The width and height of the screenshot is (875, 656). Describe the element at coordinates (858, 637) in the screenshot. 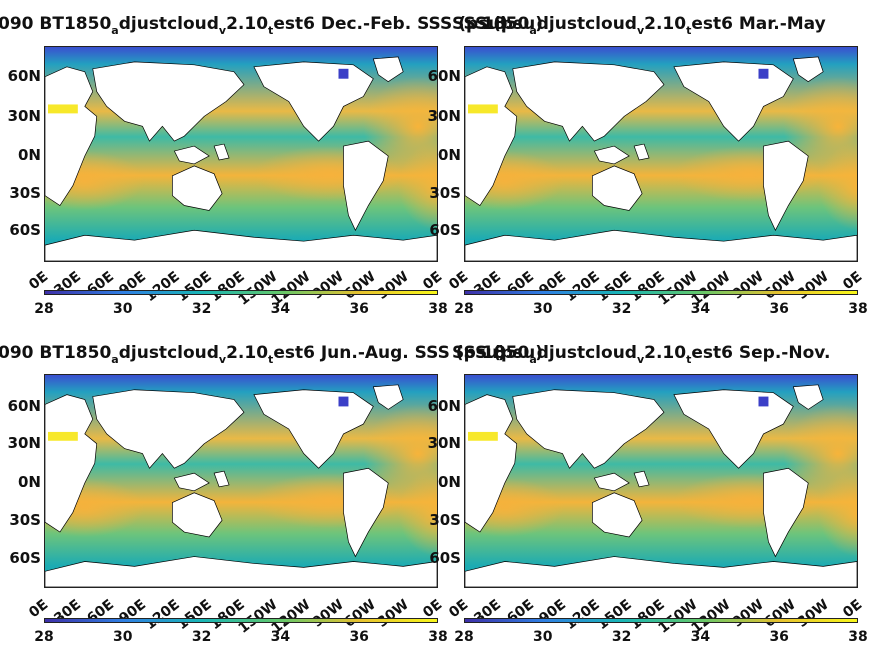

I see `colorbar-tick: 38` at that location.